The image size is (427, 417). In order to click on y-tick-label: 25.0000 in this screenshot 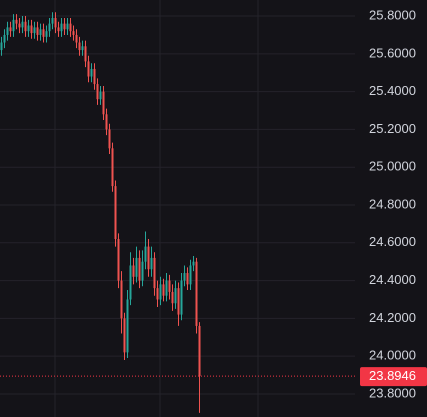, I will do `click(392, 166)`.